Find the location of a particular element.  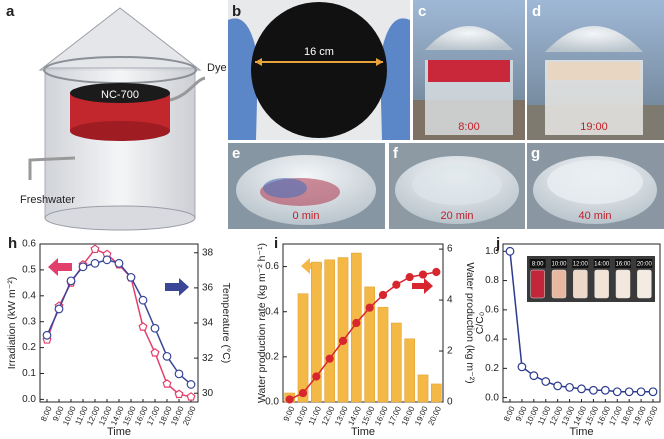

inset-label: 10:00 is located at coordinates (559, 265).